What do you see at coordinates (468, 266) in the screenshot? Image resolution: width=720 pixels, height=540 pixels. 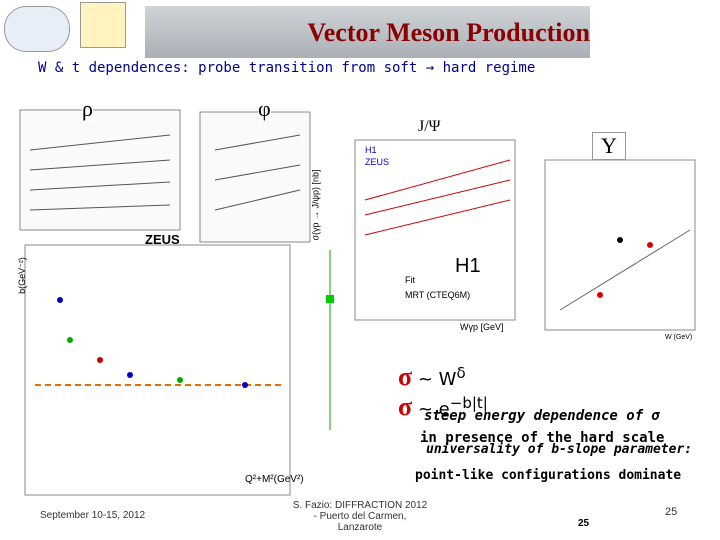 I see `plot-experiment: H1` at bounding box center [468, 266].